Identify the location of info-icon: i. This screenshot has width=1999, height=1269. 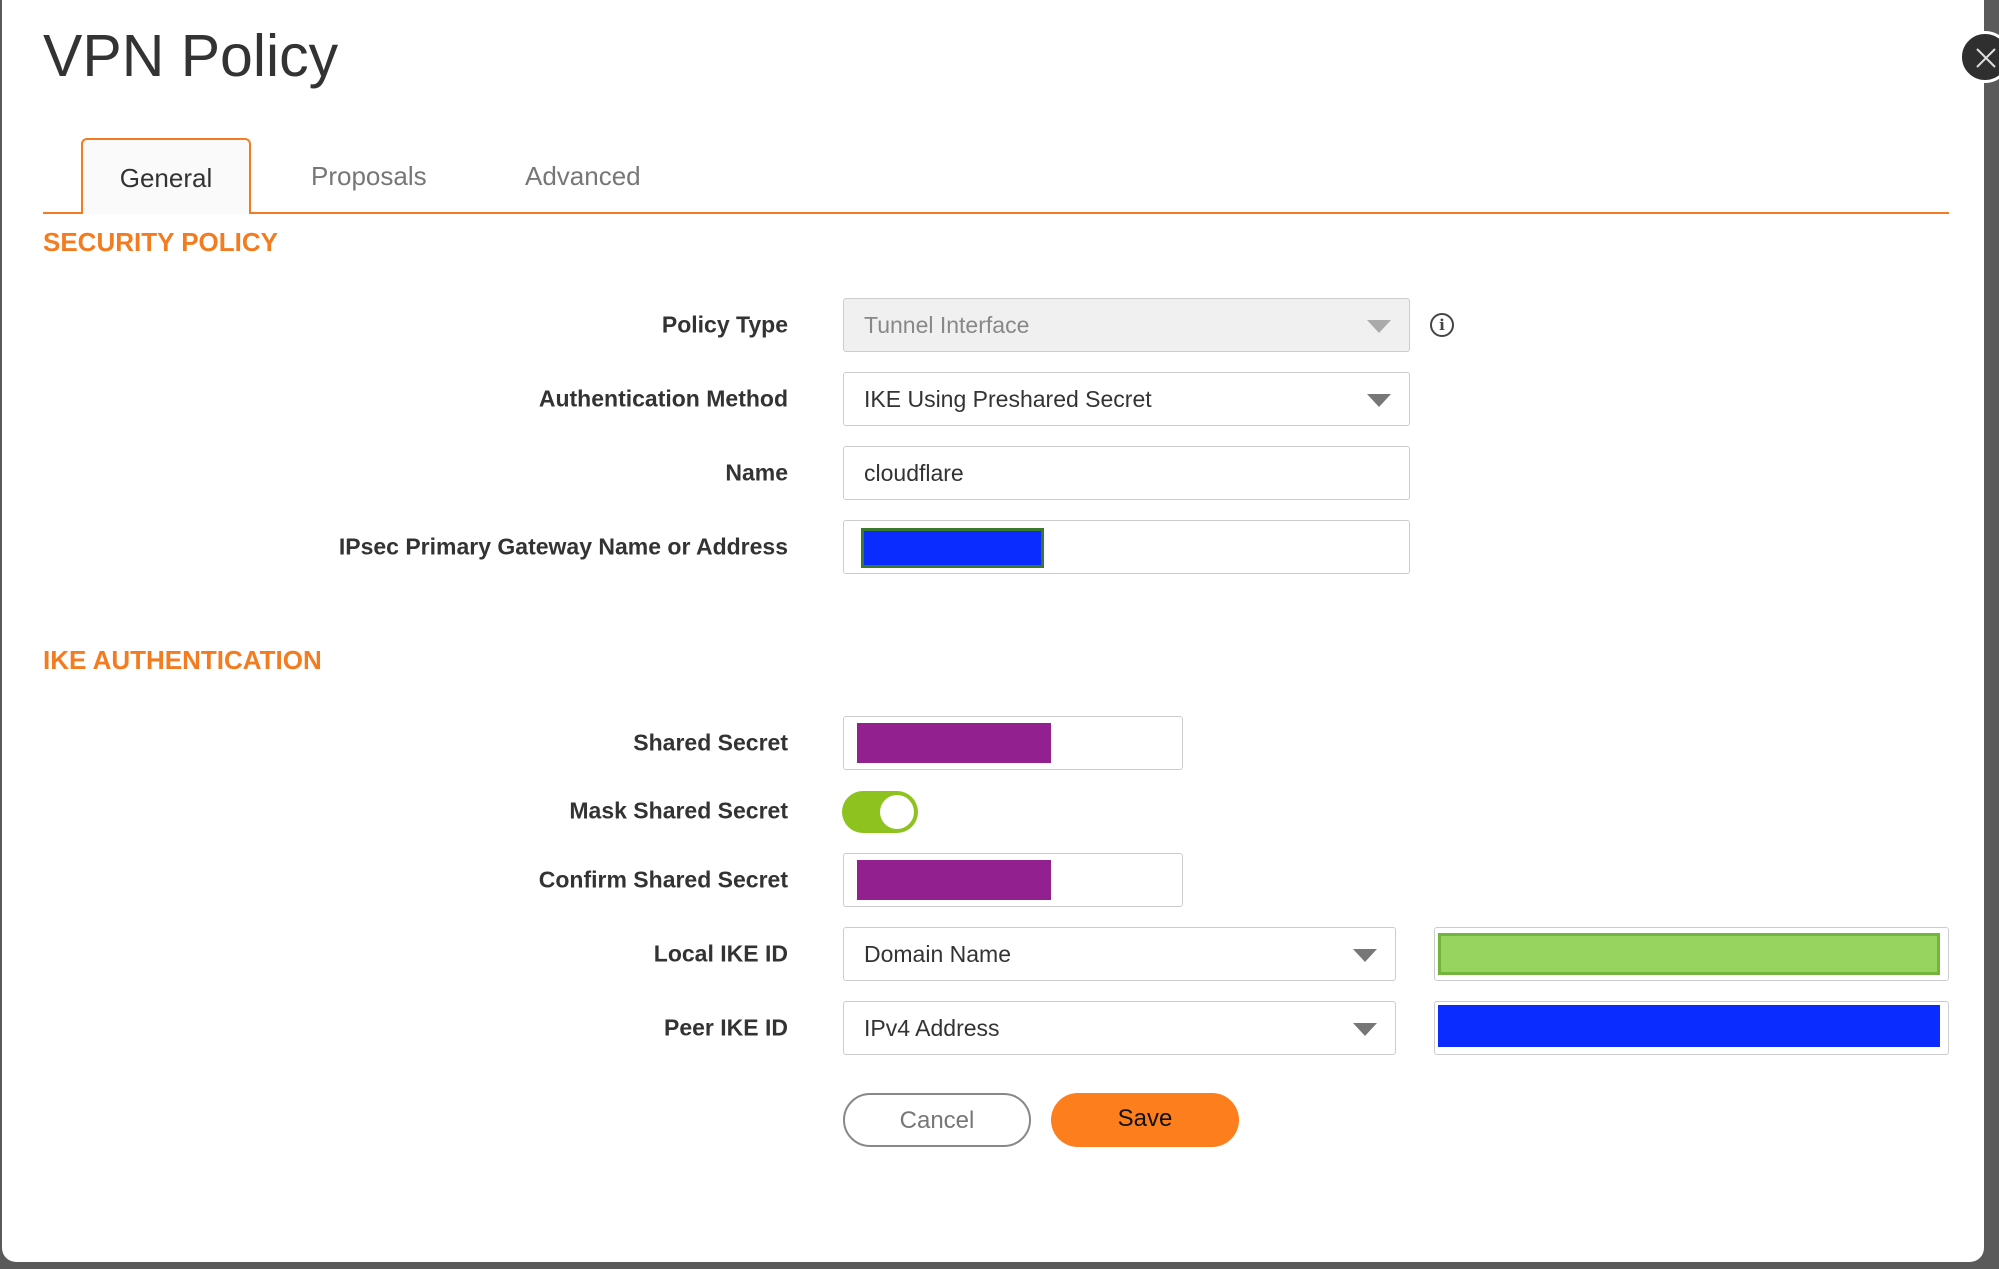
(1442, 325).